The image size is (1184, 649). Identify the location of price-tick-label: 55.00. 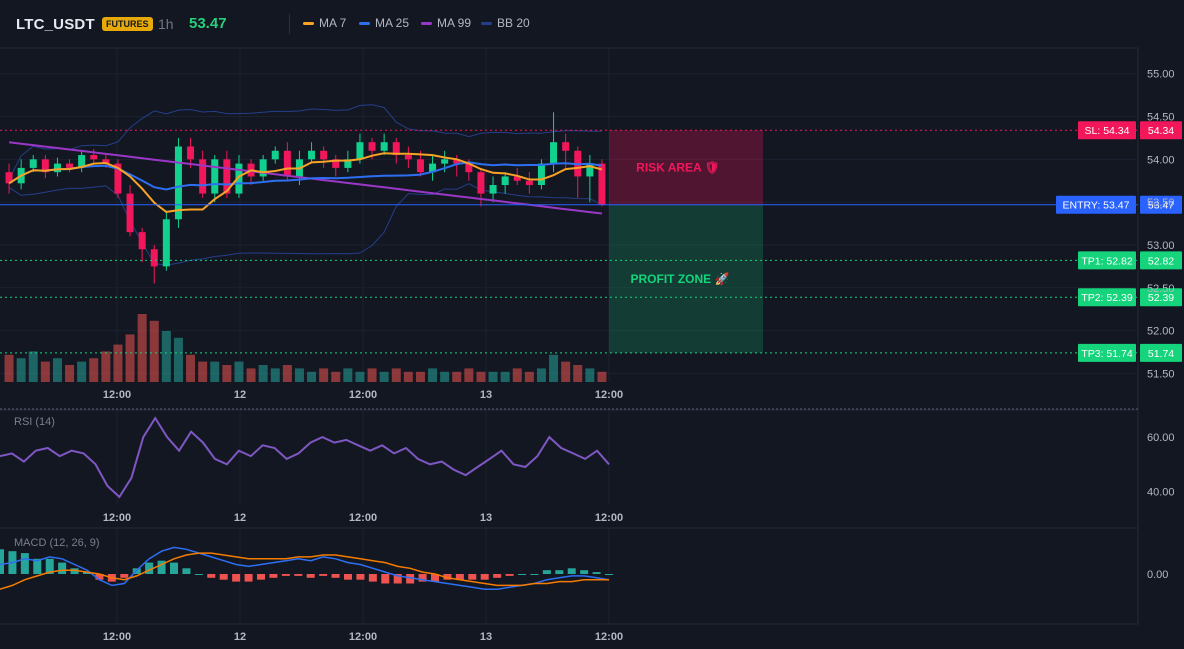
(1161, 75).